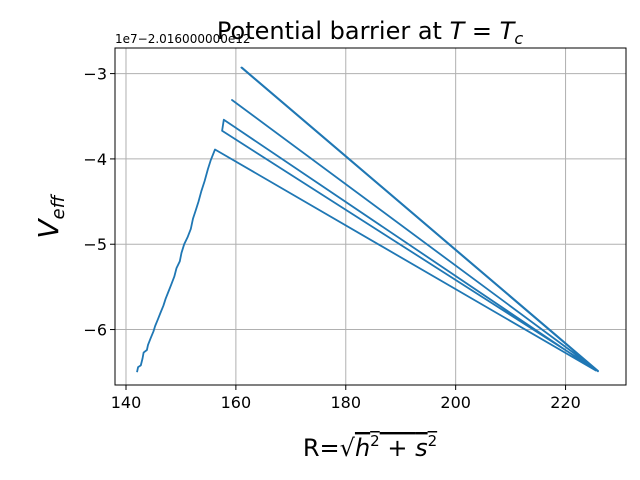 This screenshot has width=640, height=480. Describe the element at coordinates (565, 402) in the screenshot. I see `x-tick-label: 220` at that location.